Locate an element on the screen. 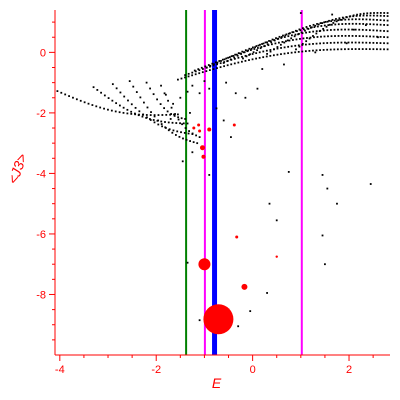  highlight-point is located at coordinates (209, 129).